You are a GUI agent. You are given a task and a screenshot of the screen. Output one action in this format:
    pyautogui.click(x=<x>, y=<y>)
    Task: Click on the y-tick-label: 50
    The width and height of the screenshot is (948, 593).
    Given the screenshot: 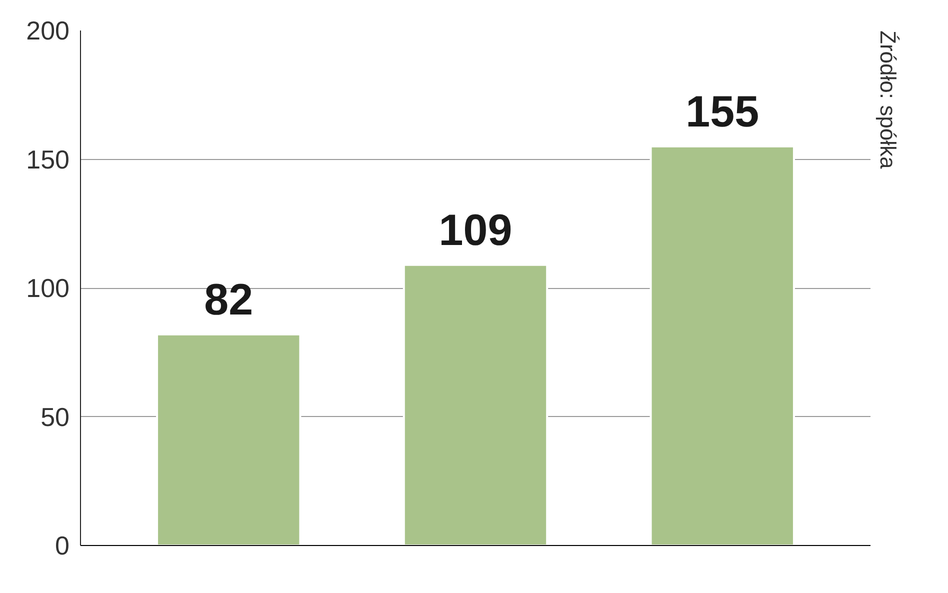 What is the action you would take?
    pyautogui.click(x=55, y=417)
    